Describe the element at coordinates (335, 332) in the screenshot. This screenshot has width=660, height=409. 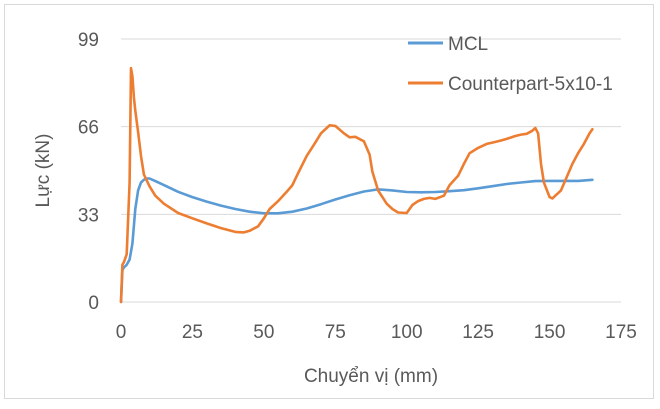
I see `x-tick-label: 75` at that location.